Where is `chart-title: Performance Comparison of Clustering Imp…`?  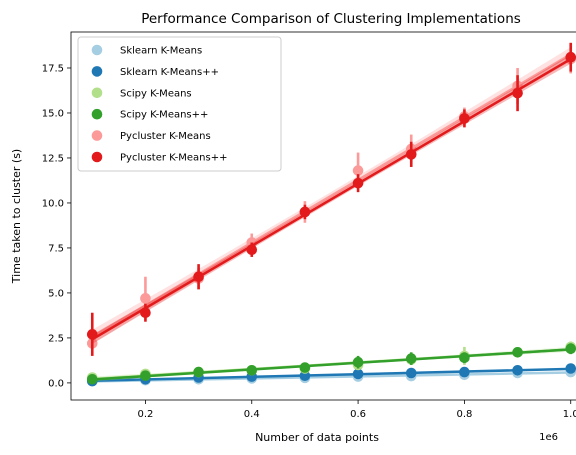 chart-title: Performance Comparison of Clustering Imp… is located at coordinates (331, 19).